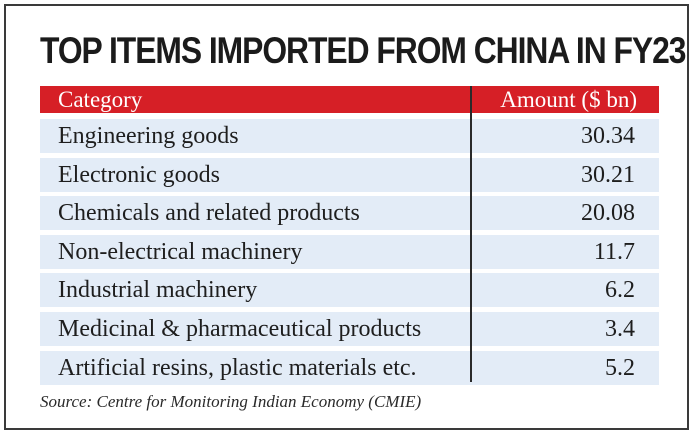 Image resolution: width=697 pixels, height=437 pixels. Describe the element at coordinates (568, 99) in the screenshot. I see `column-header-amount: Amount ($ bn)` at that location.